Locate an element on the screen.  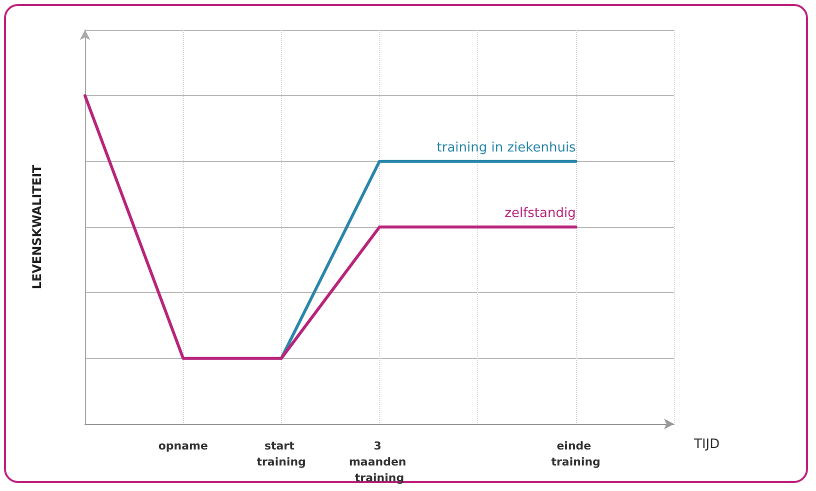
x-tick-label: 3 maanden training is located at coordinates (379, 462).